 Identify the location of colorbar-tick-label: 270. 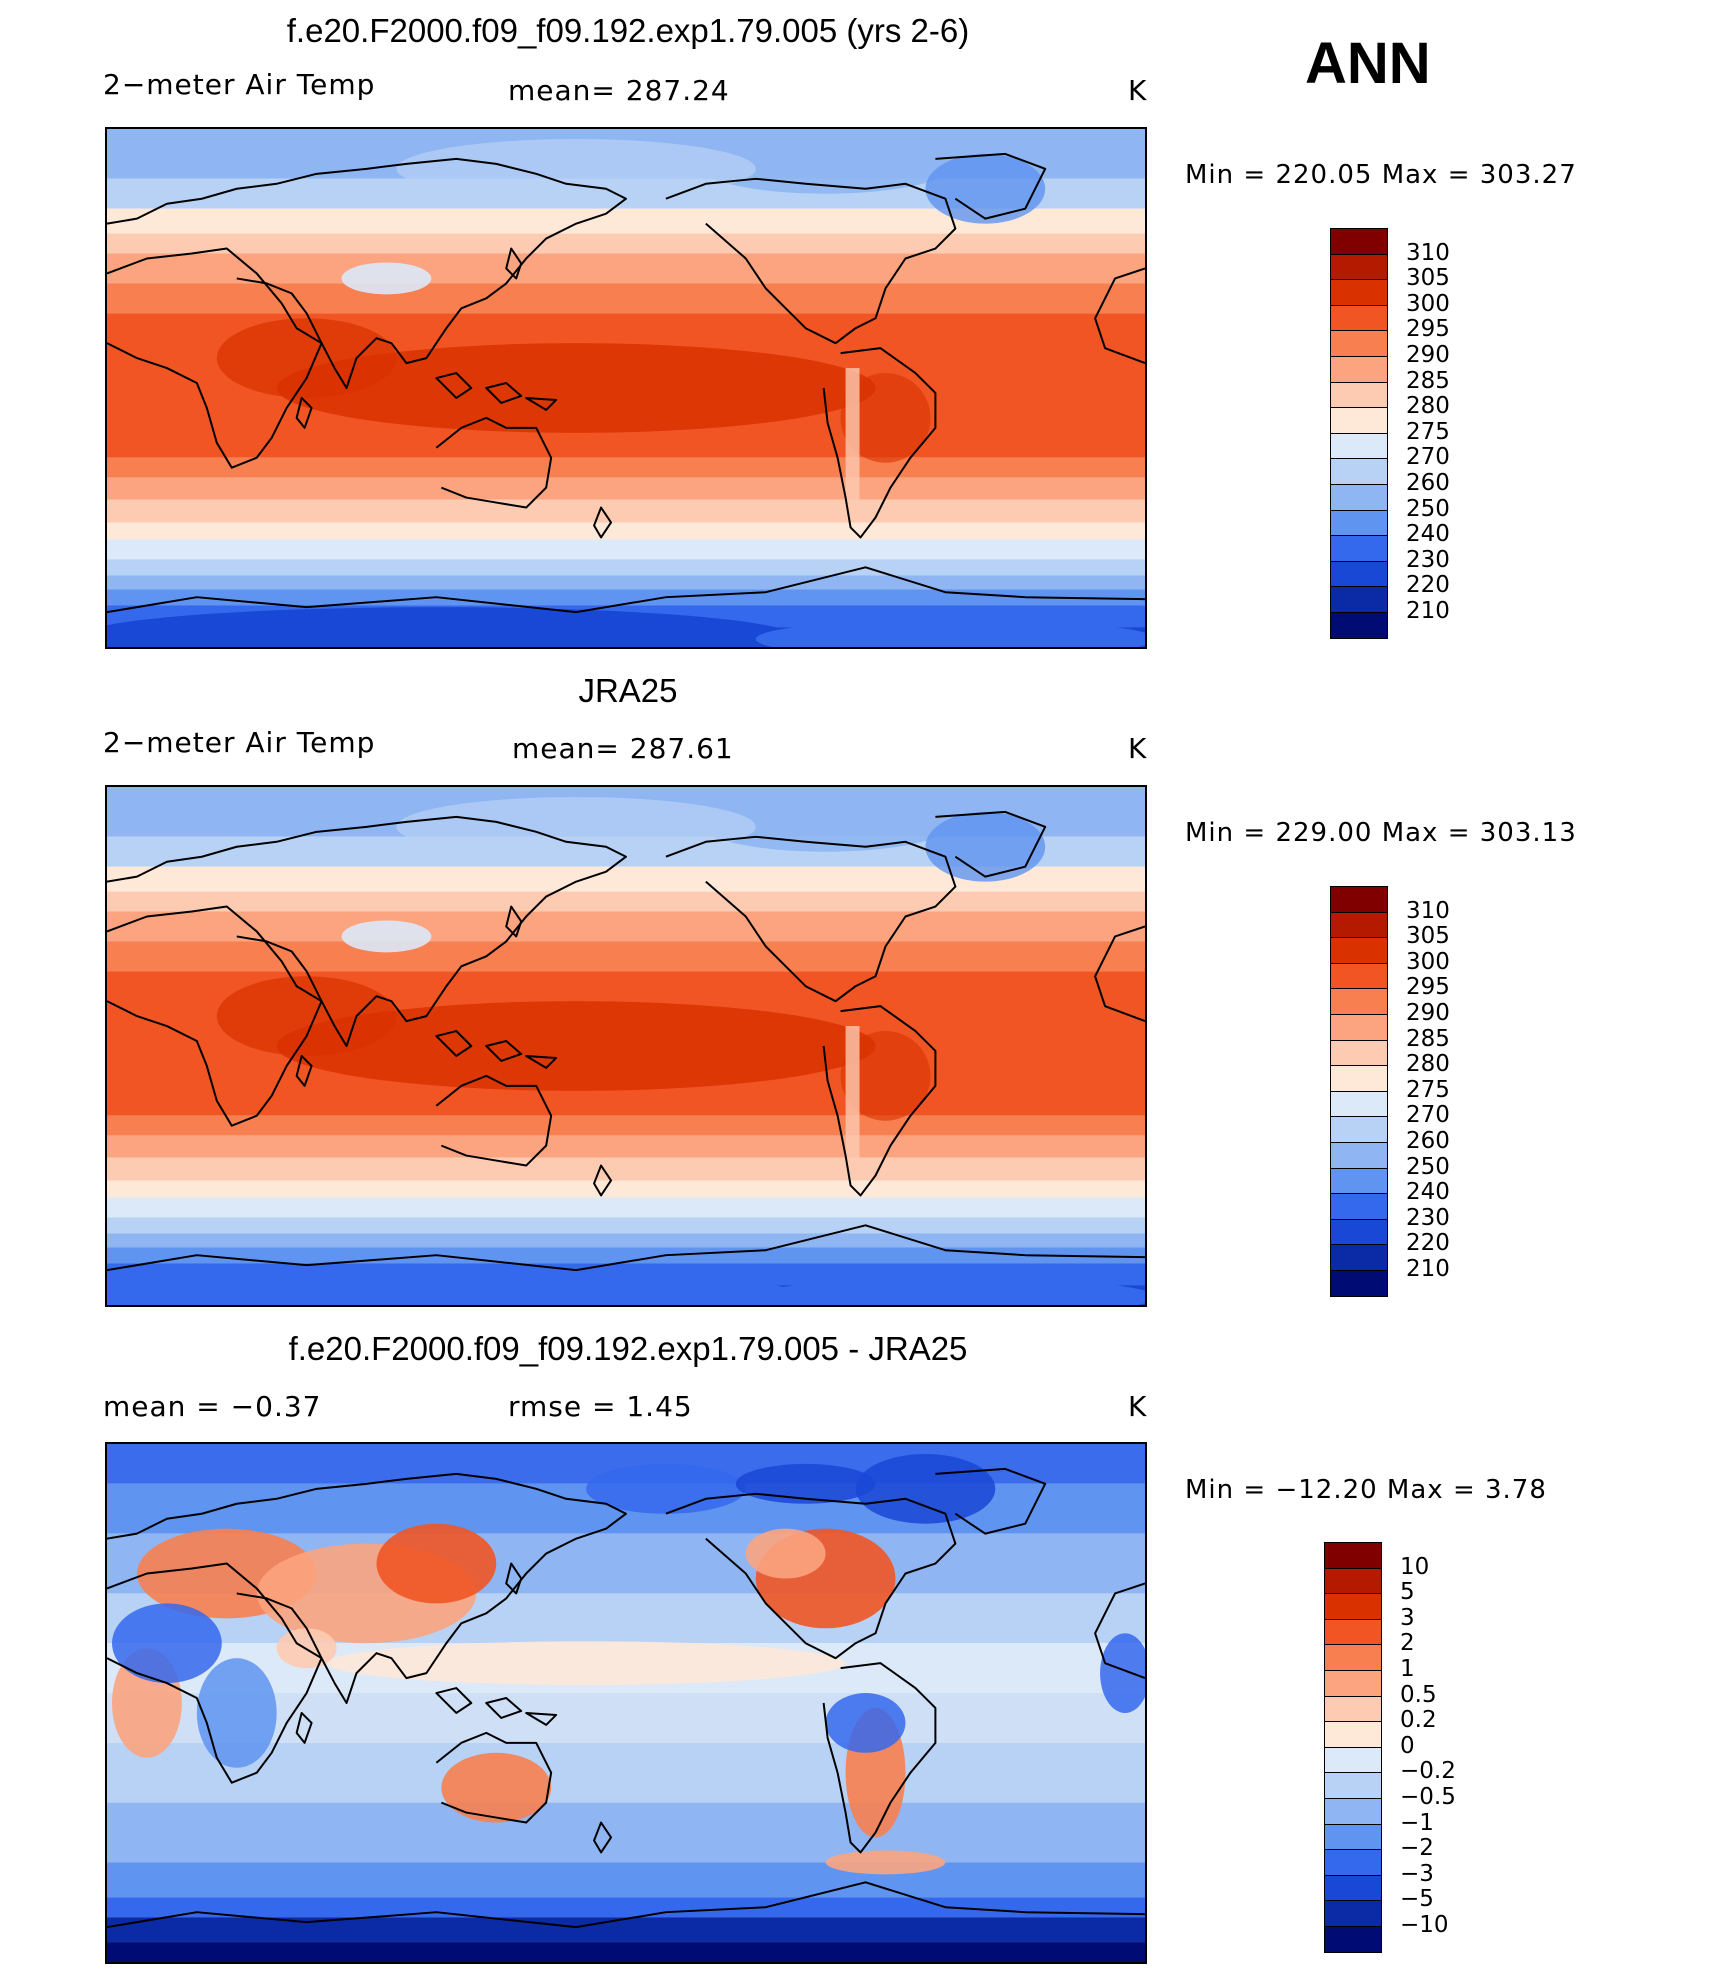
(1428, 457).